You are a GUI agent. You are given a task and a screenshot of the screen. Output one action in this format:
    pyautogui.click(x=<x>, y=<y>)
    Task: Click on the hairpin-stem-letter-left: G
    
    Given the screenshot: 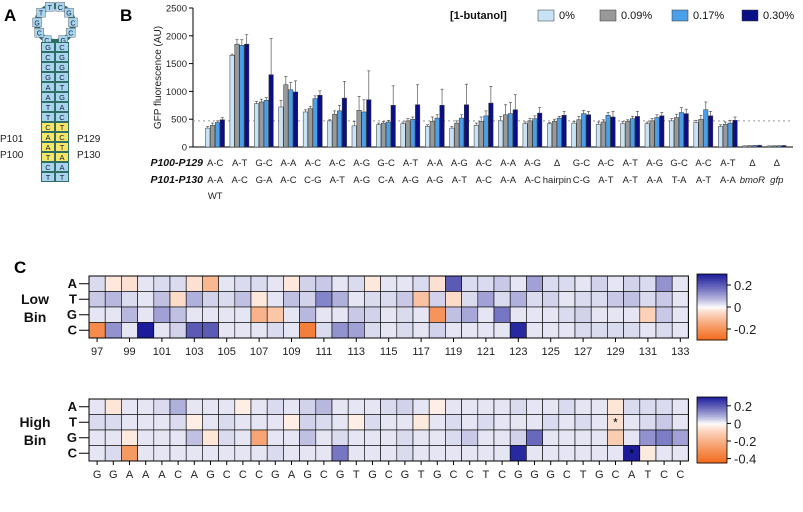 What is the action you would take?
    pyautogui.click(x=48, y=77)
    